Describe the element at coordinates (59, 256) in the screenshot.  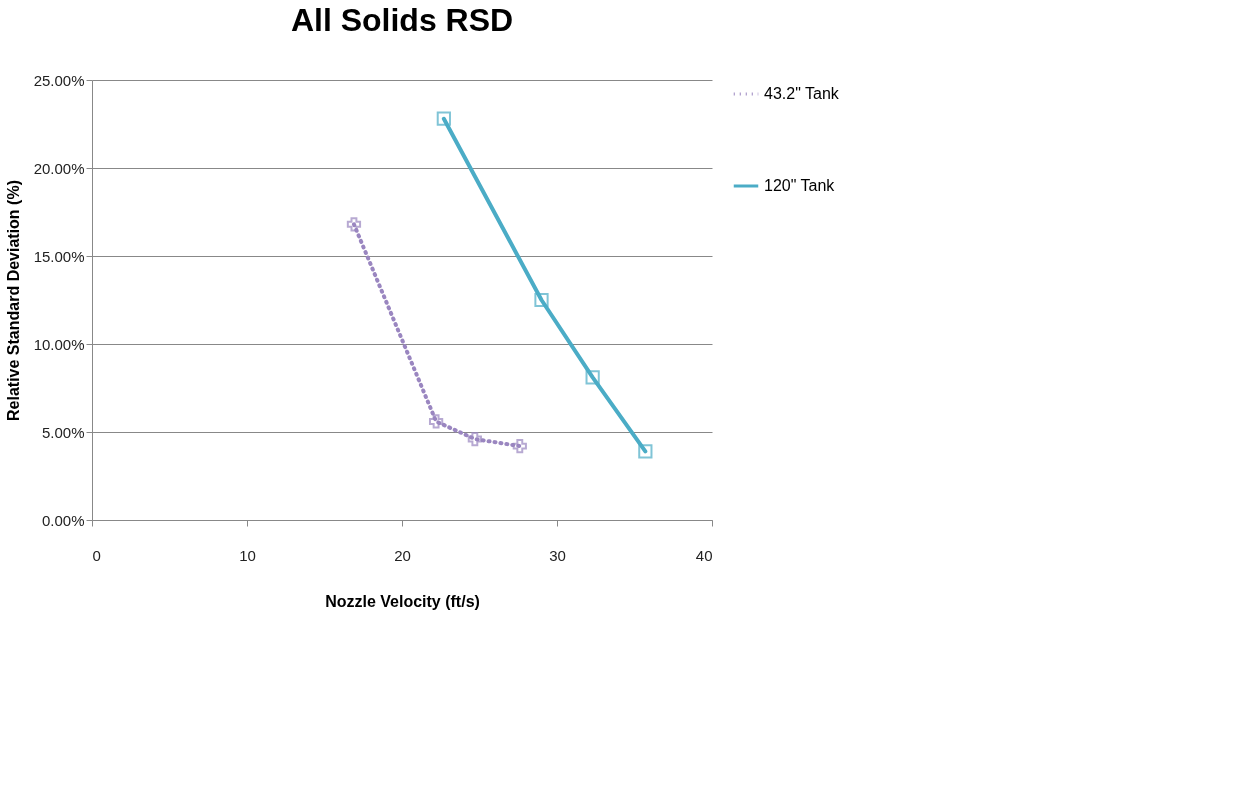
I see `y-tick-label: 15.00%` at that location.